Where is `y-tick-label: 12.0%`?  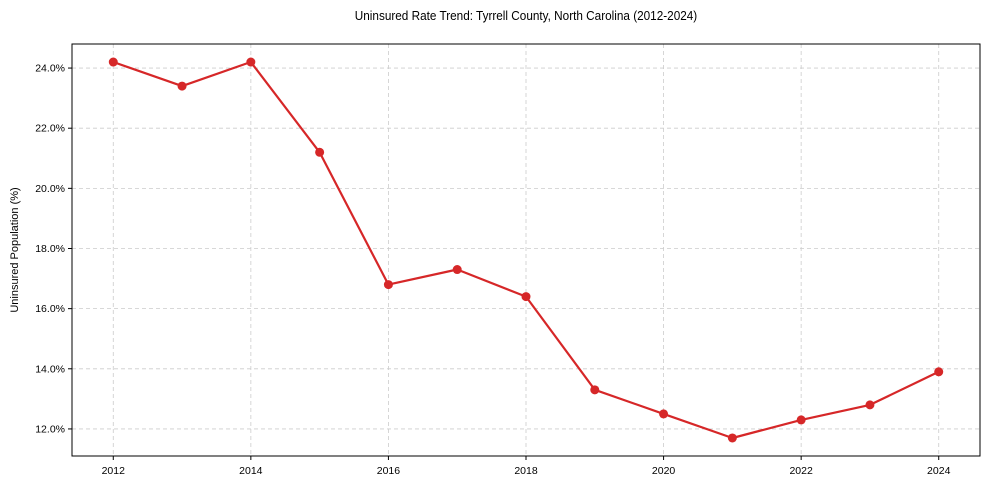
y-tick-label: 12.0% is located at coordinates (50, 429).